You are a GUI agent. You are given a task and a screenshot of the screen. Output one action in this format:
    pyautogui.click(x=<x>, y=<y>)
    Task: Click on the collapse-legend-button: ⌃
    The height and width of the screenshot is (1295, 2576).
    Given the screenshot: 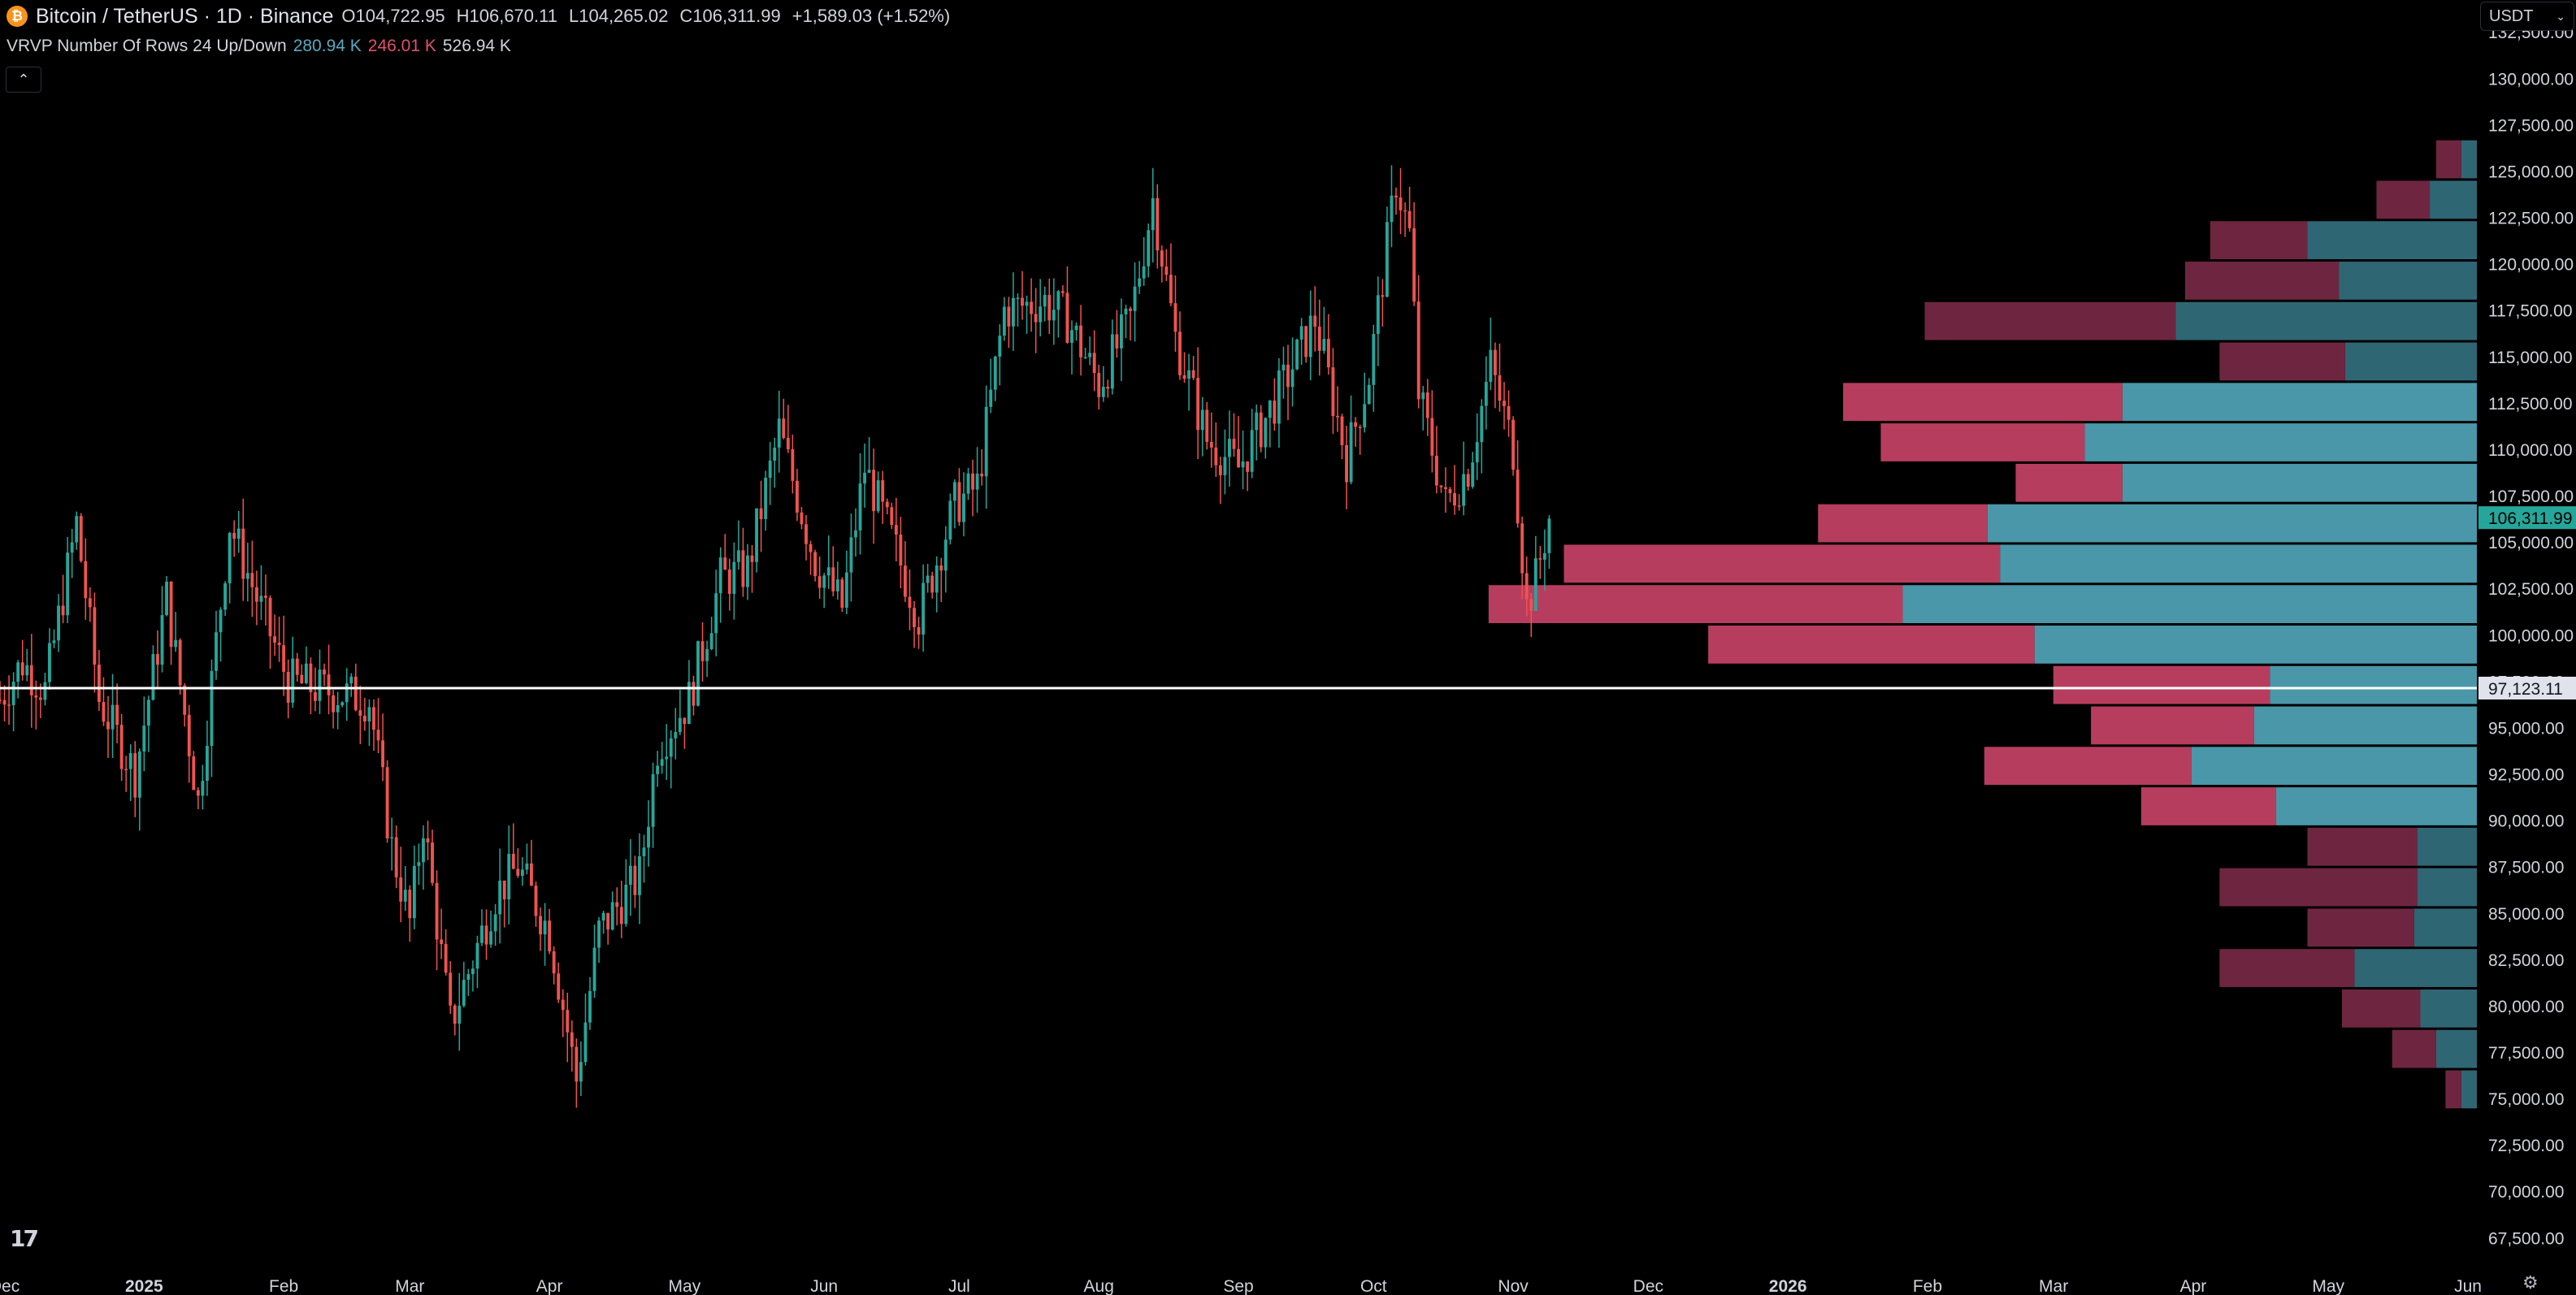 What is the action you would take?
    pyautogui.click(x=23, y=80)
    